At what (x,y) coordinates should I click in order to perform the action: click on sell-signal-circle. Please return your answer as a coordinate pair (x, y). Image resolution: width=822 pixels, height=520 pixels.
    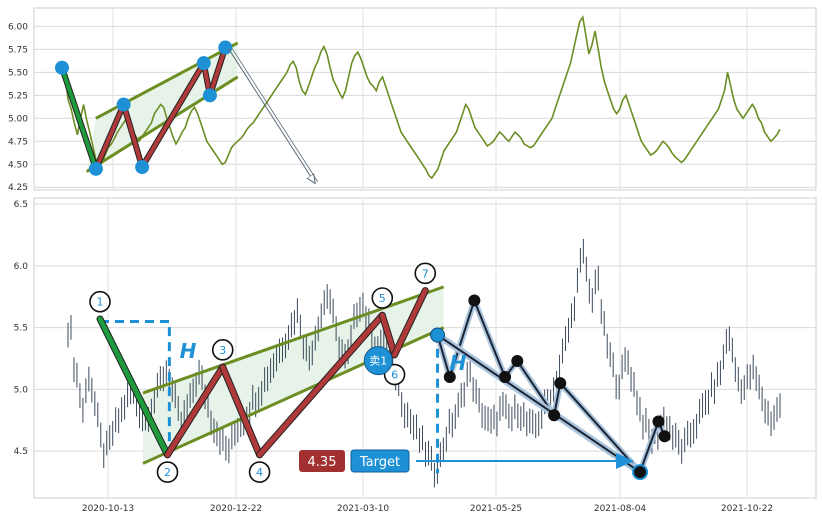
    Looking at the image, I should click on (378, 361).